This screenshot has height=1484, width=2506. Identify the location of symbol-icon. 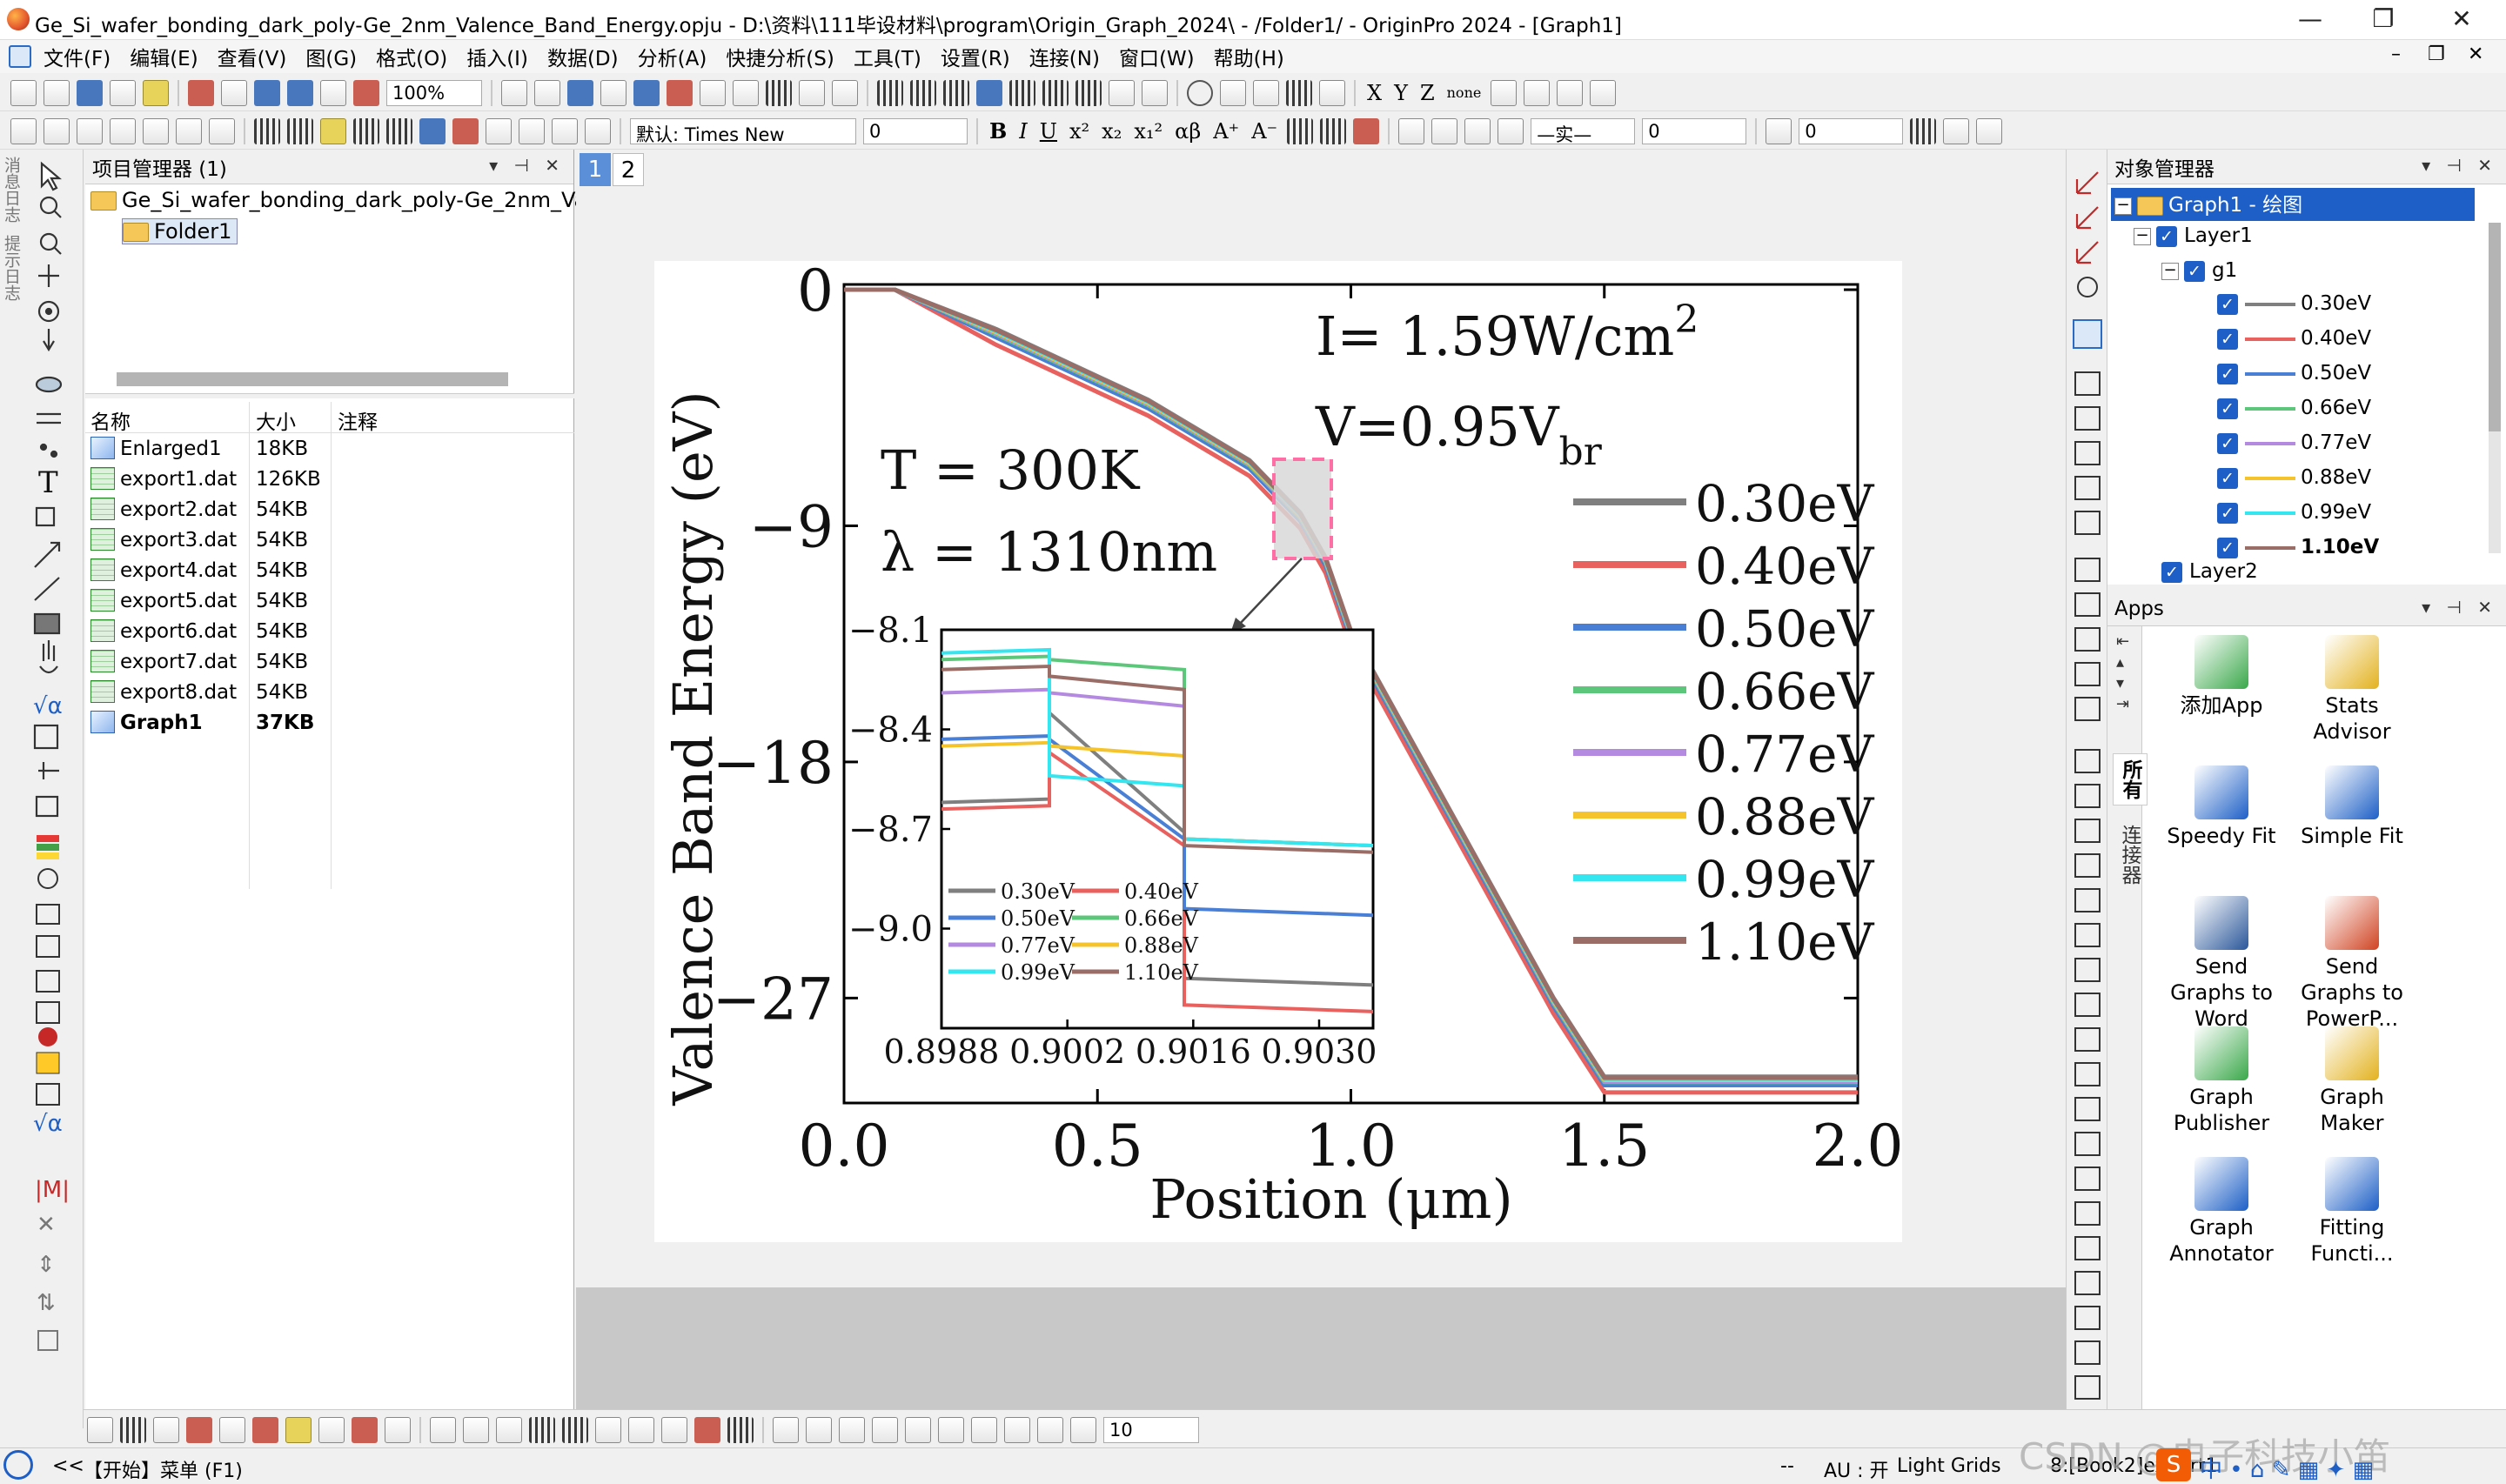
(1779, 130).